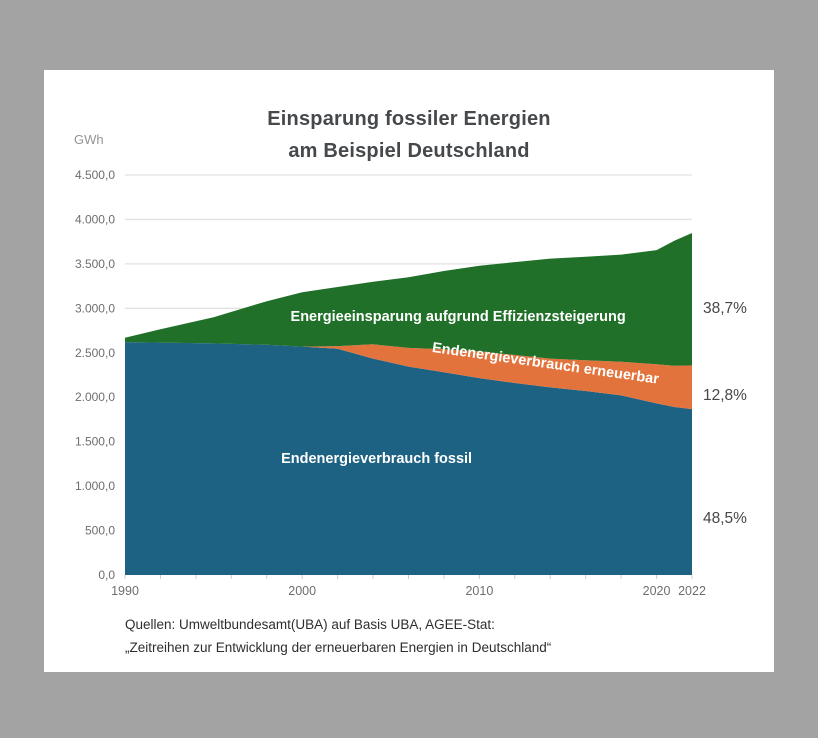 Image resolution: width=818 pixels, height=738 pixels. I want to click on share-percentage-label: 48,5%, so click(725, 518).